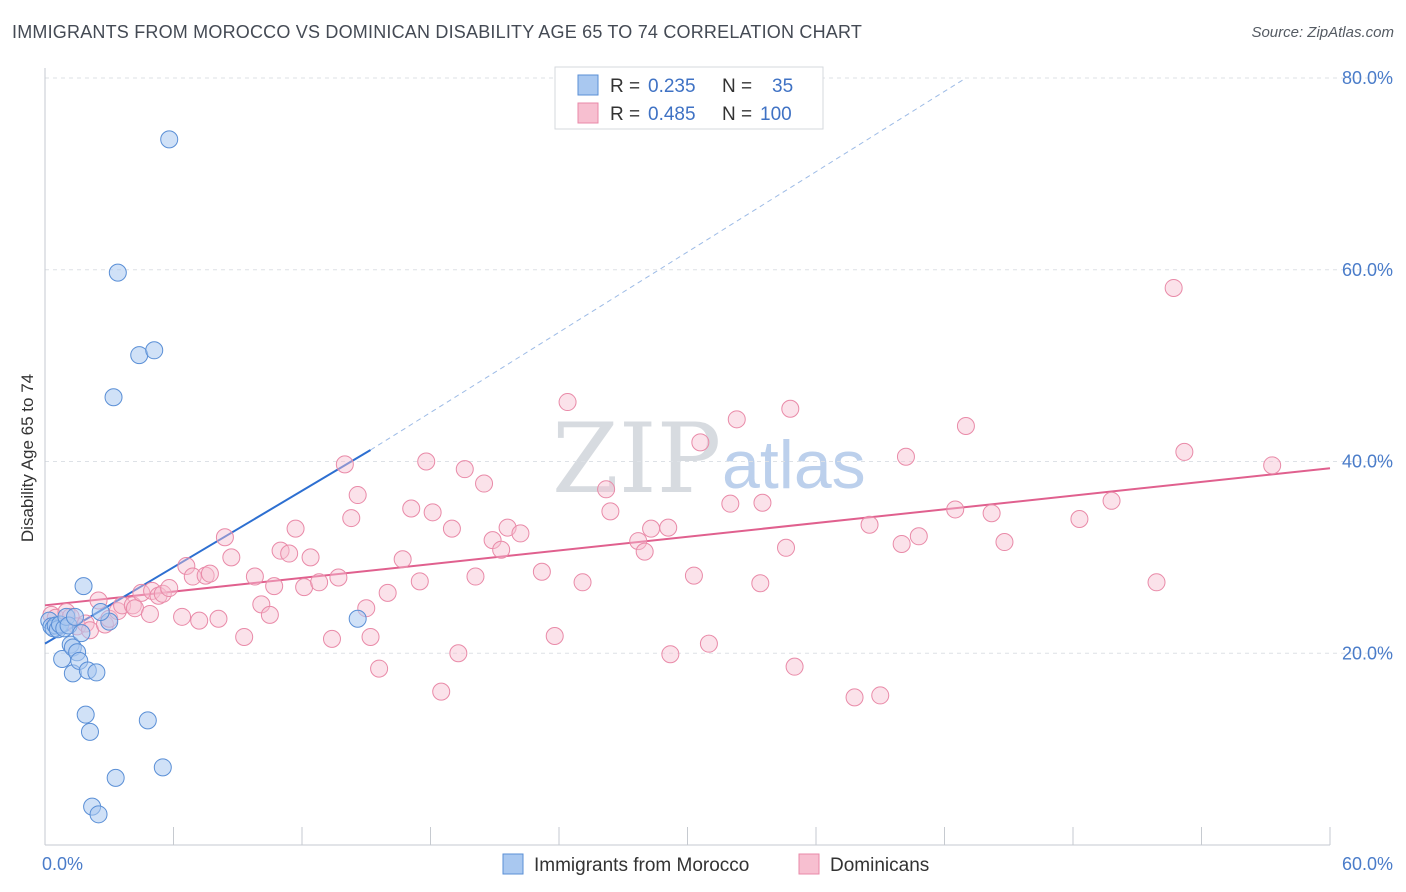  Describe the element at coordinates (737, 86) in the screenshot. I see `legend-n-label-1: N =` at that location.